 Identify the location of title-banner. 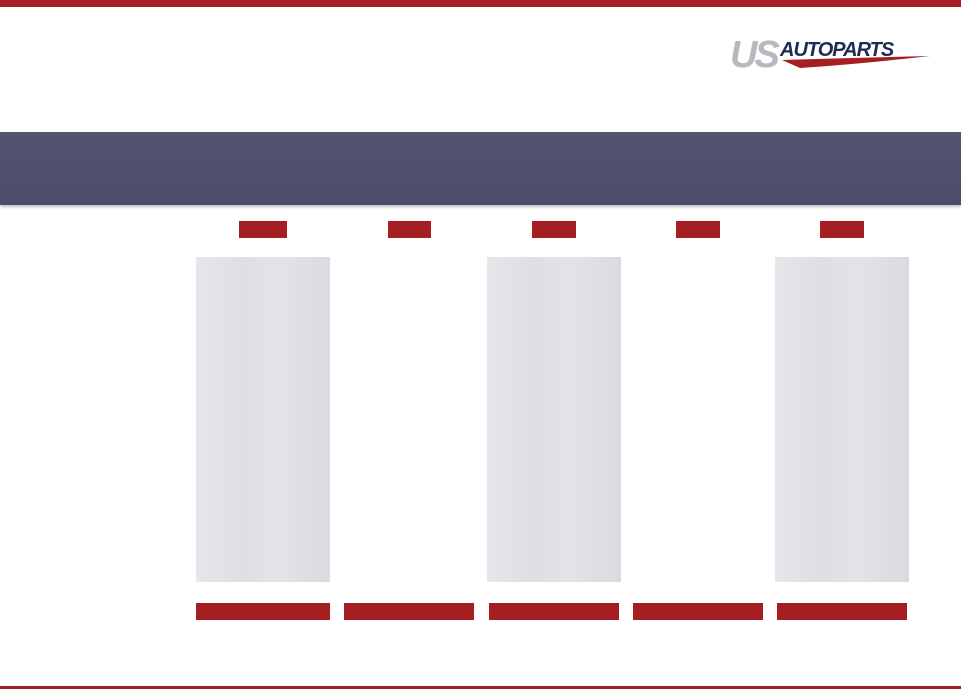
(480, 168).